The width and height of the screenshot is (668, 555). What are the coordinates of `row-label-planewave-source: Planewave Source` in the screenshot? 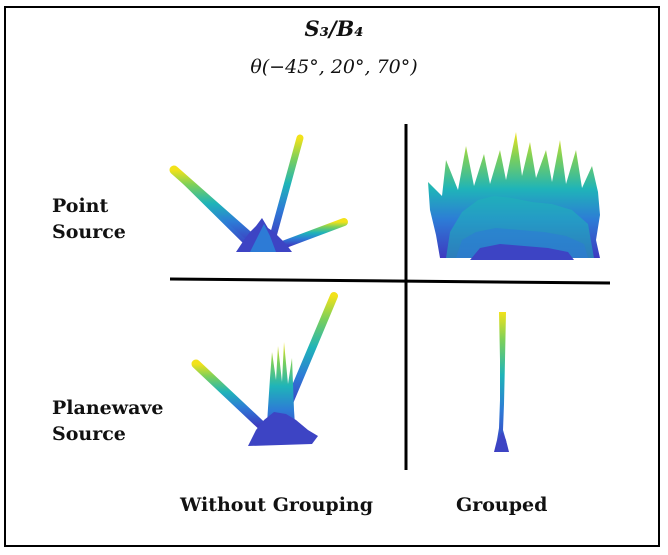 It's located at (108, 421).